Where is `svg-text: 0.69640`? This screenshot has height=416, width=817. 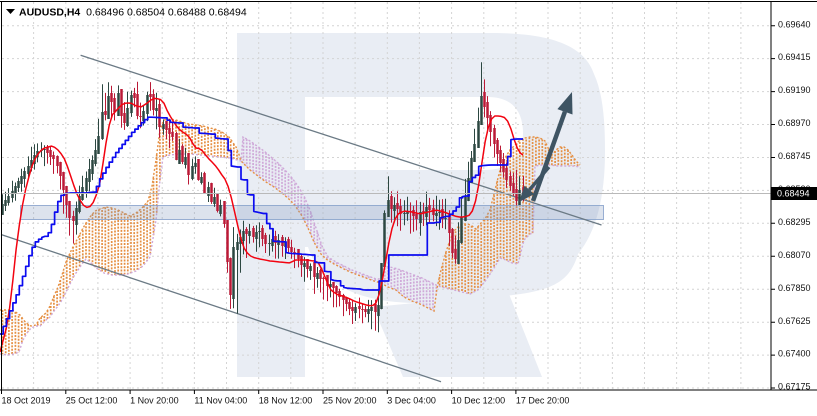
svg-text: 0.69640 is located at coordinates (794, 24).